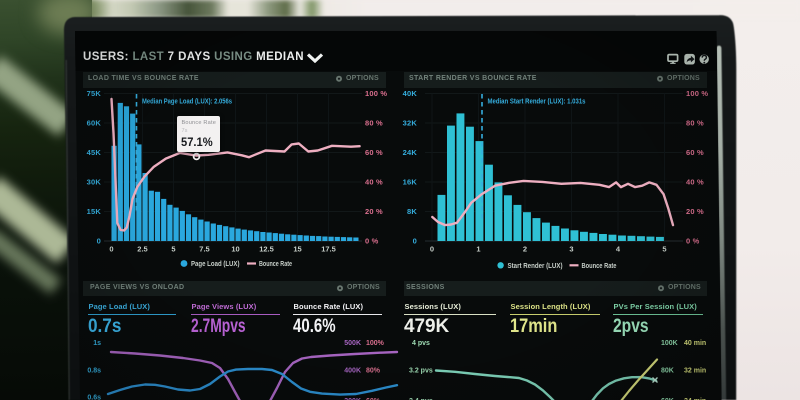  I want to click on svg-text: Page Load (LUX), so click(215, 264).